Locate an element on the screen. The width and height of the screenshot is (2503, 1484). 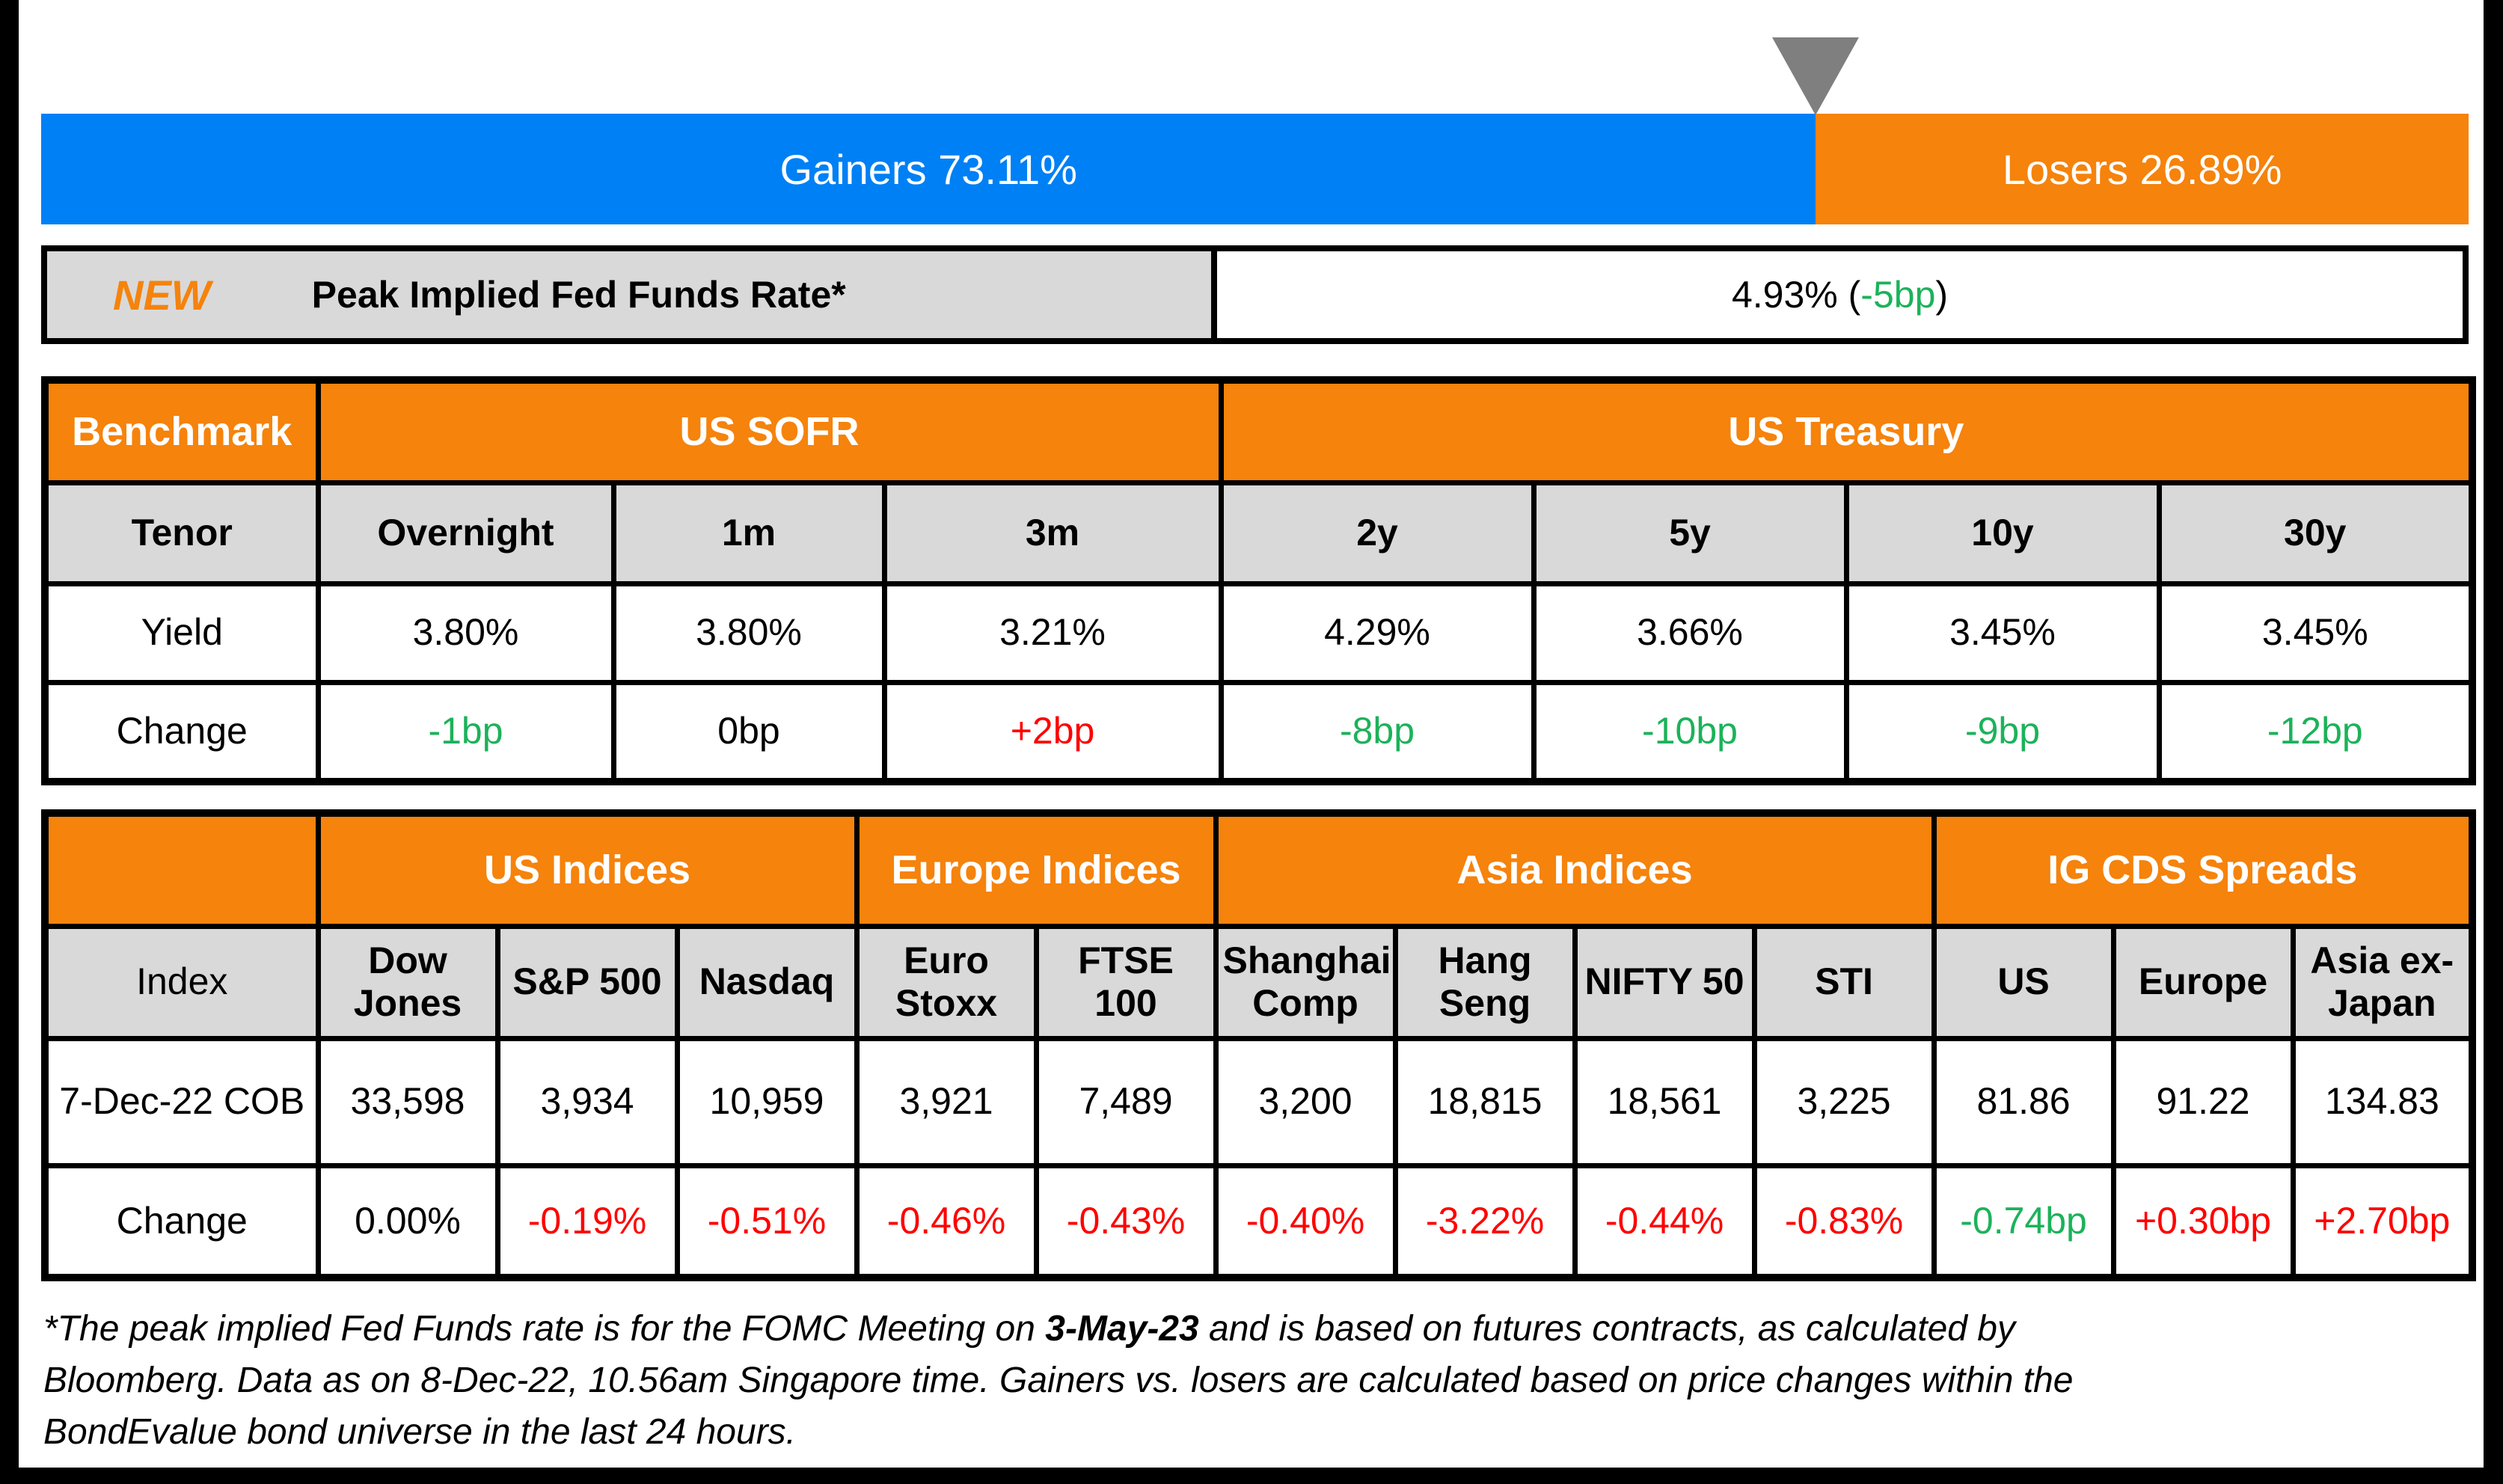
cob-value: 7,489 is located at coordinates (1126, 1101).